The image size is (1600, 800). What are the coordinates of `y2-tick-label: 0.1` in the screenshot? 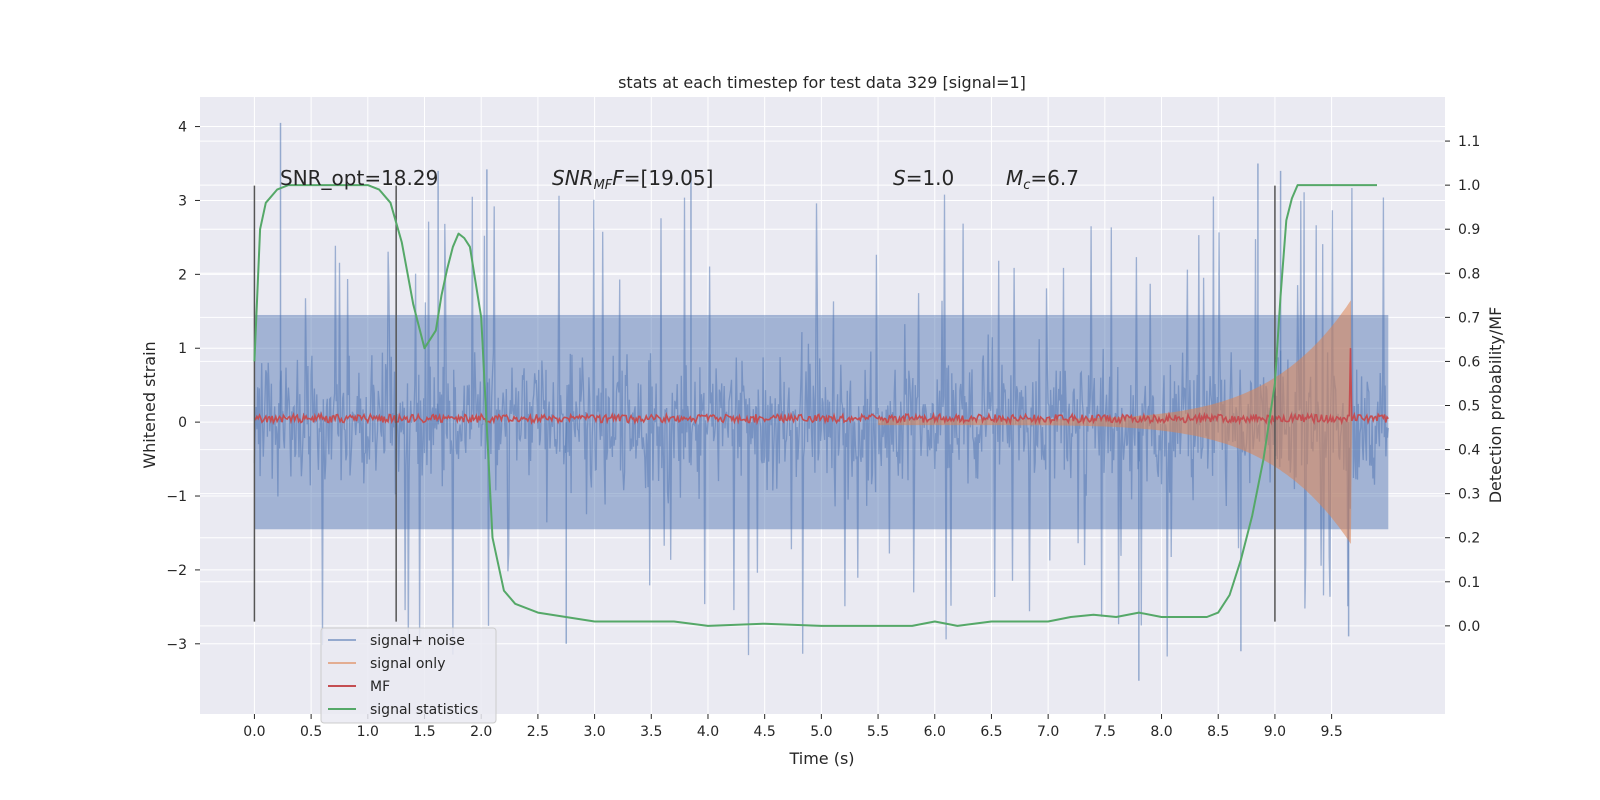 It's located at (1469, 583).